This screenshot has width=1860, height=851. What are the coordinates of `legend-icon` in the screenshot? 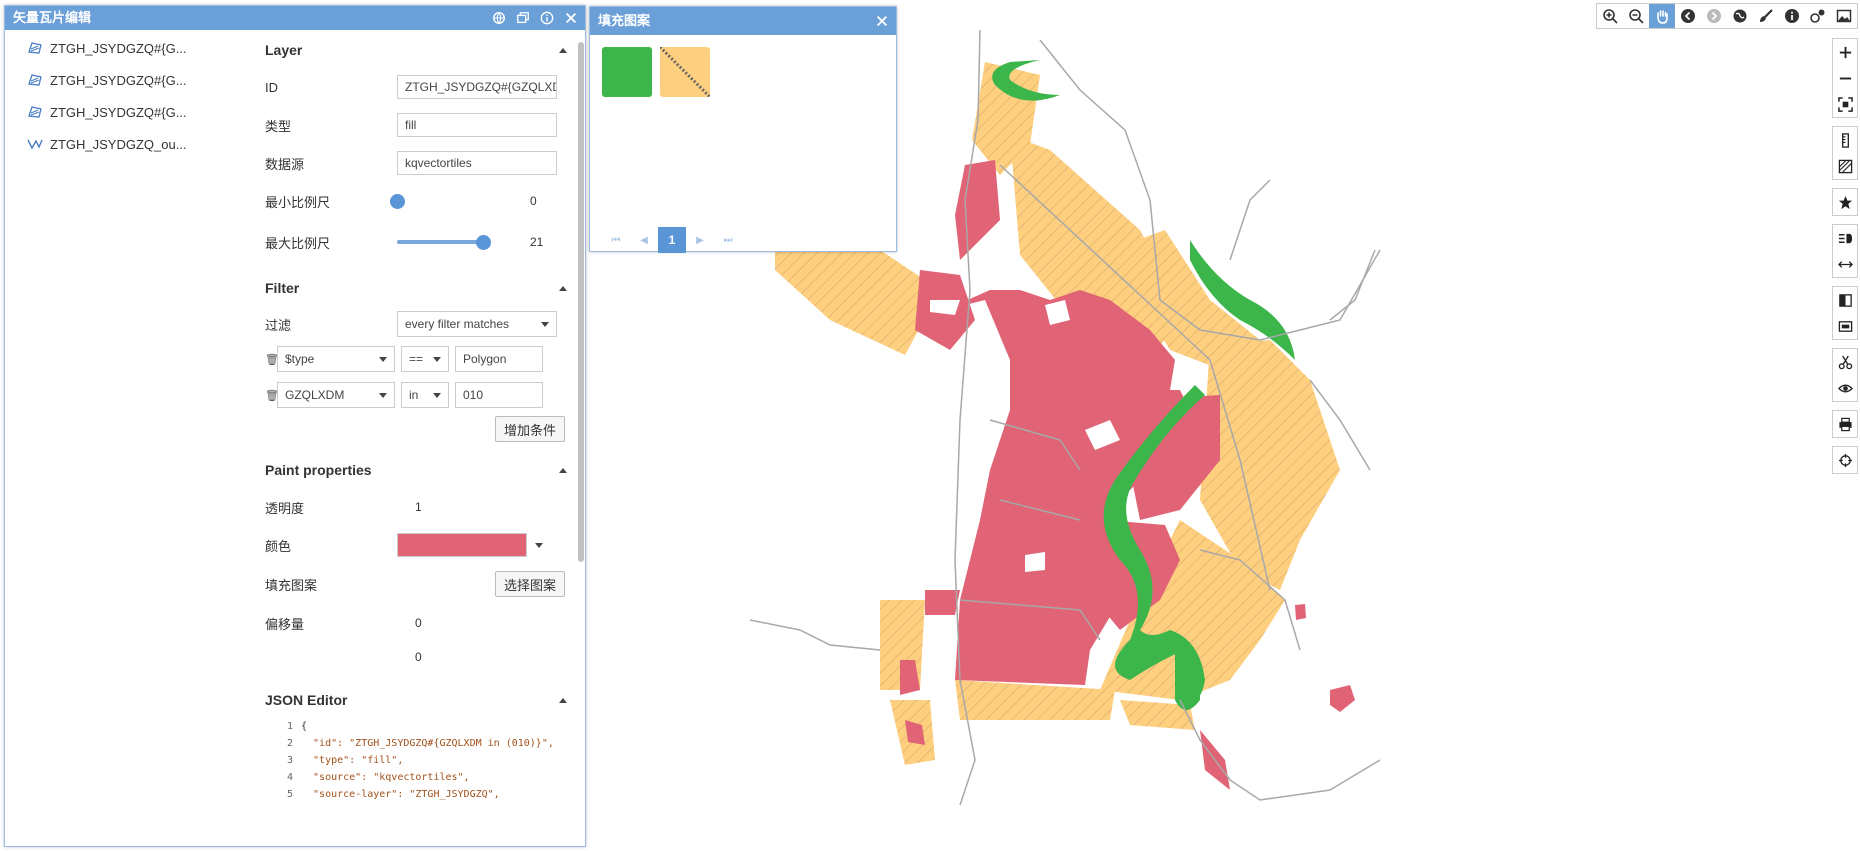 It's located at (1845, 238).